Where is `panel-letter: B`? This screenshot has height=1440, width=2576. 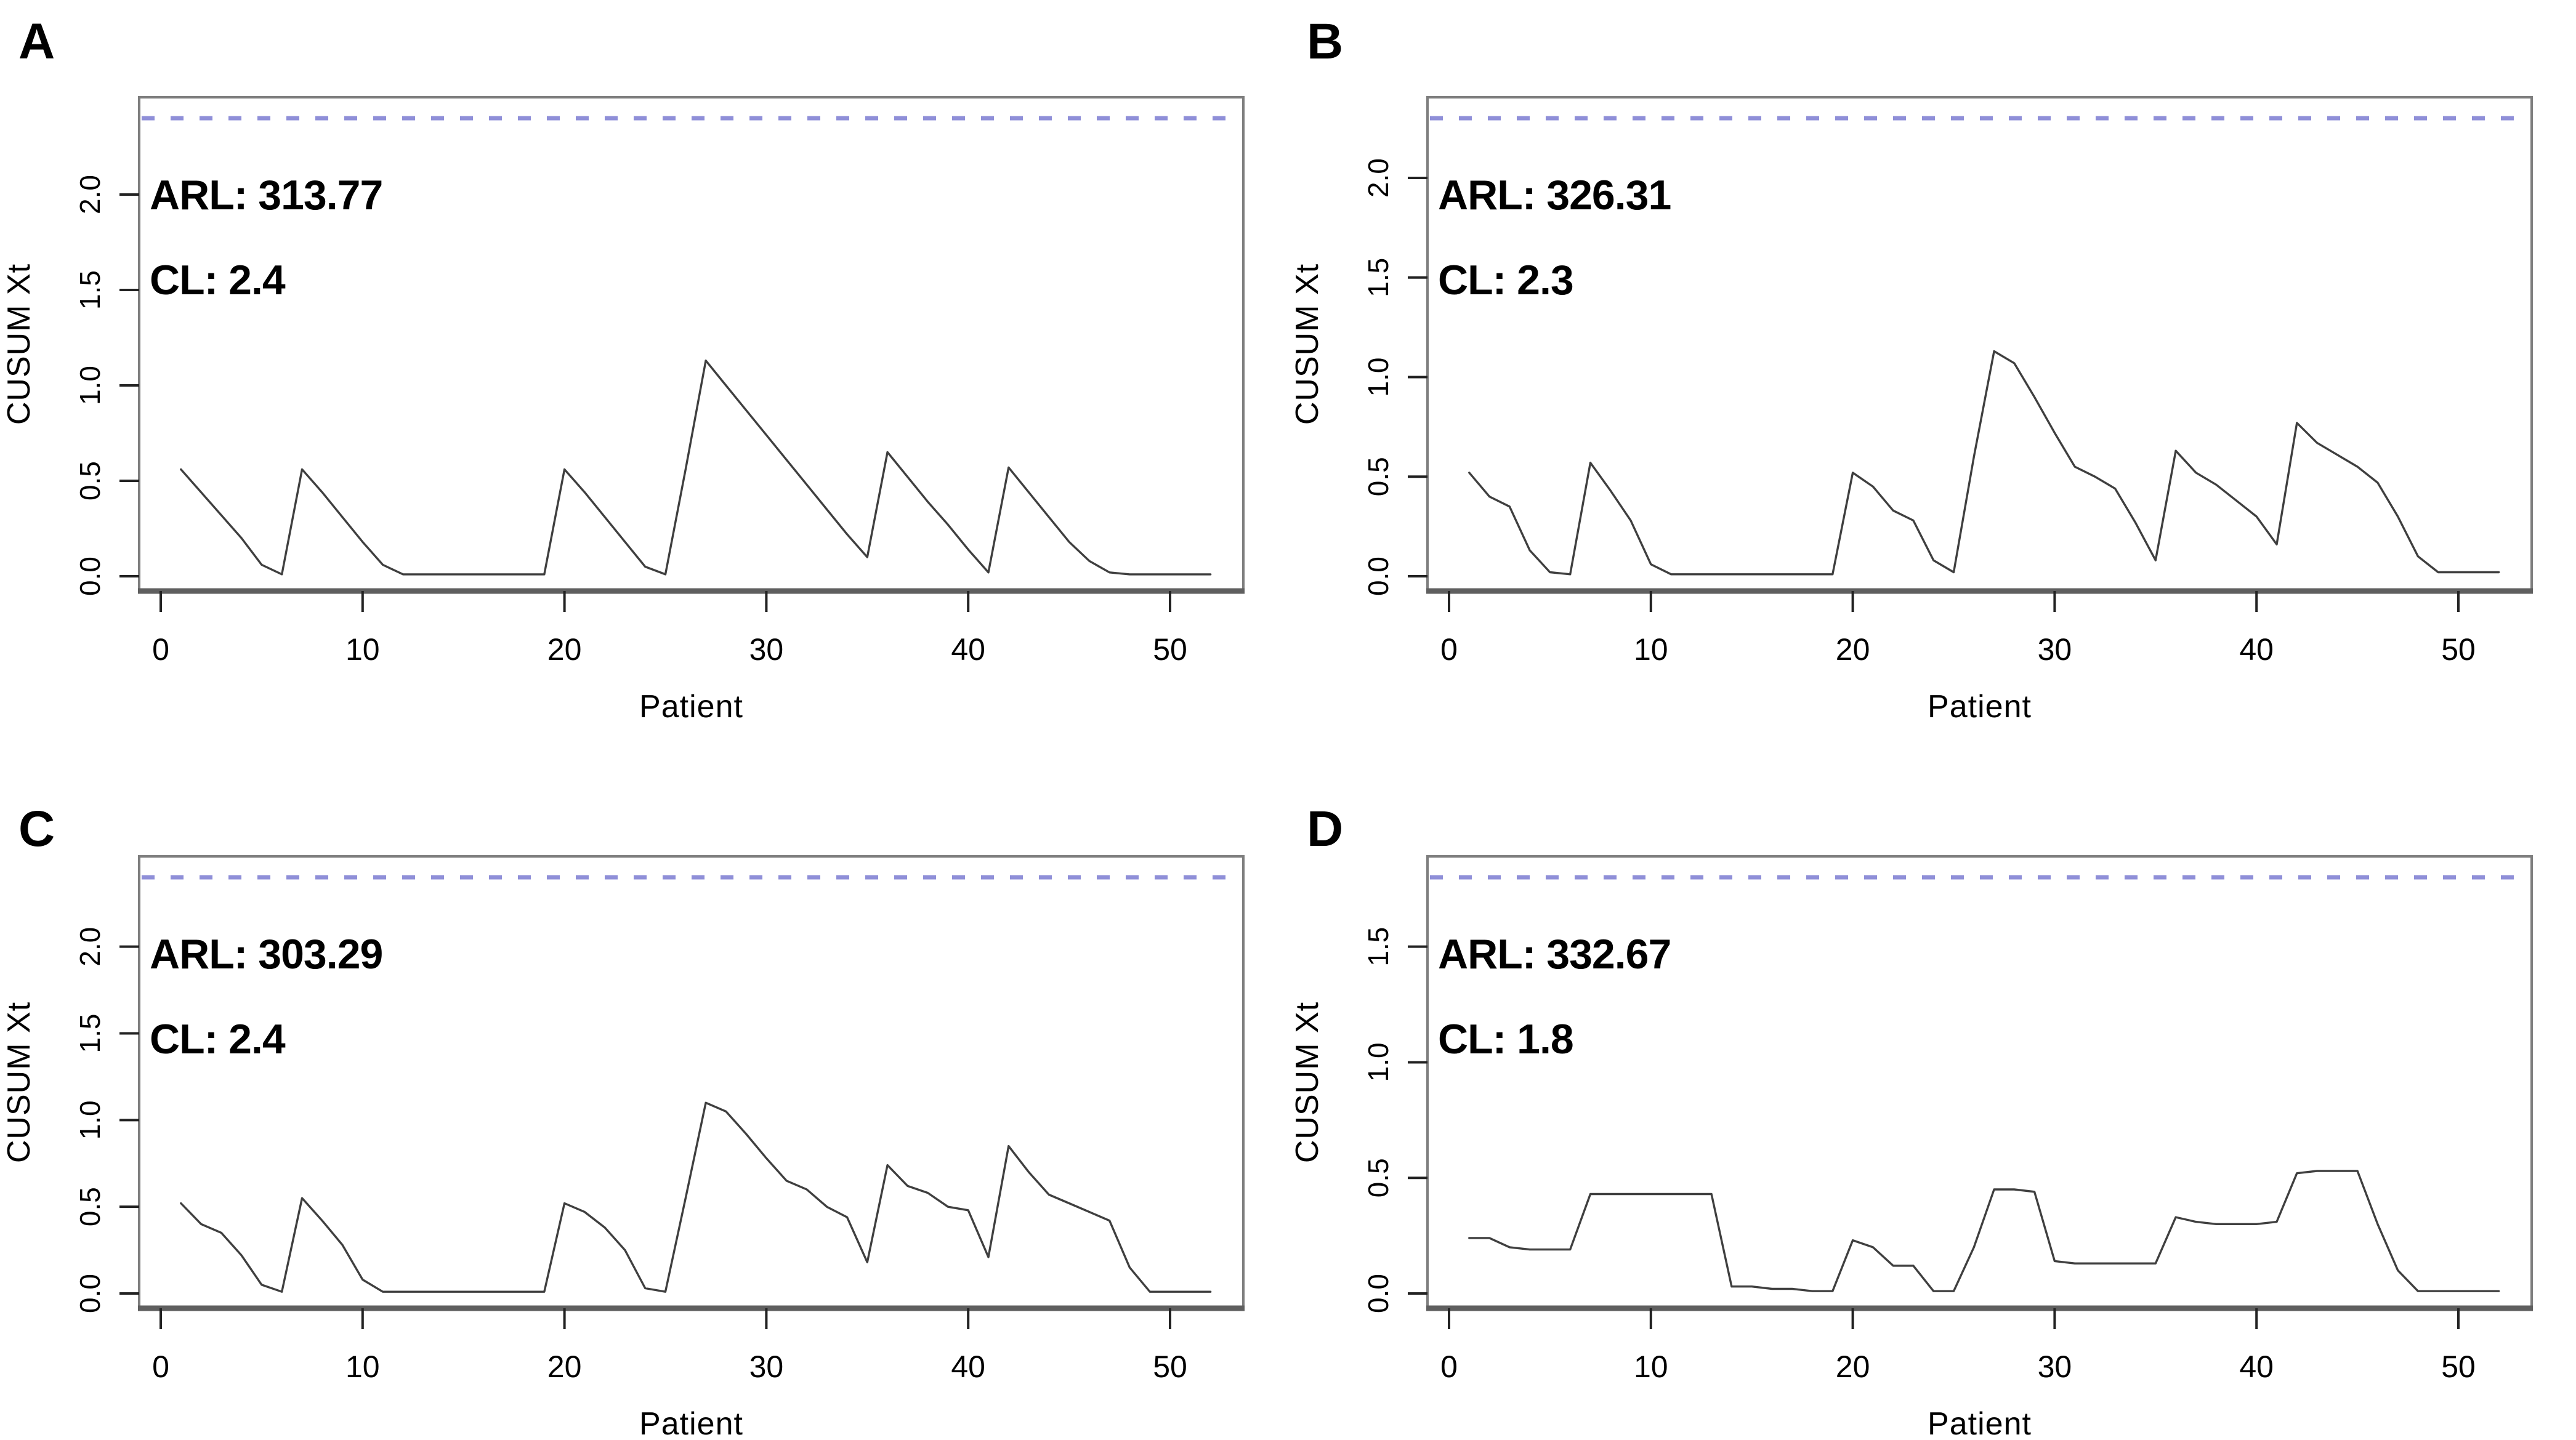
panel-letter: B is located at coordinates (1325, 42).